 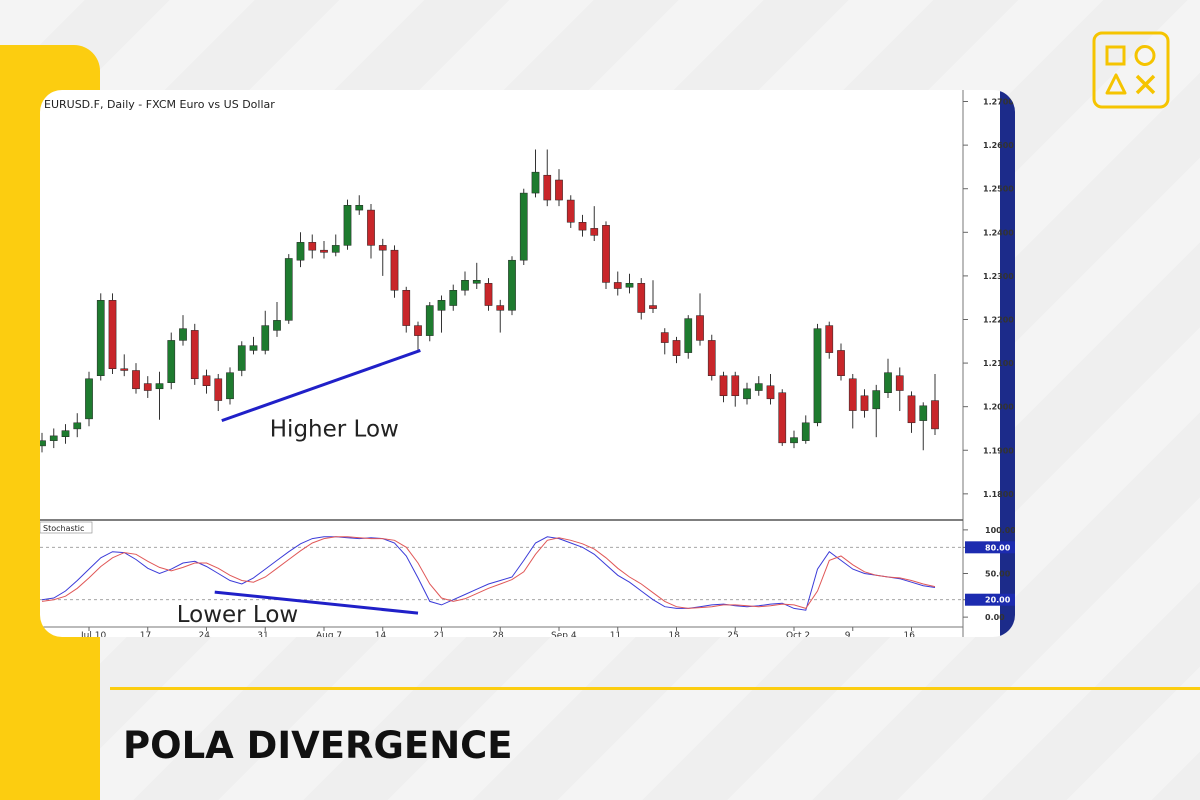 What do you see at coordinates (238, 615) in the screenshot?
I see `annotation-label: Lower Low` at bounding box center [238, 615].